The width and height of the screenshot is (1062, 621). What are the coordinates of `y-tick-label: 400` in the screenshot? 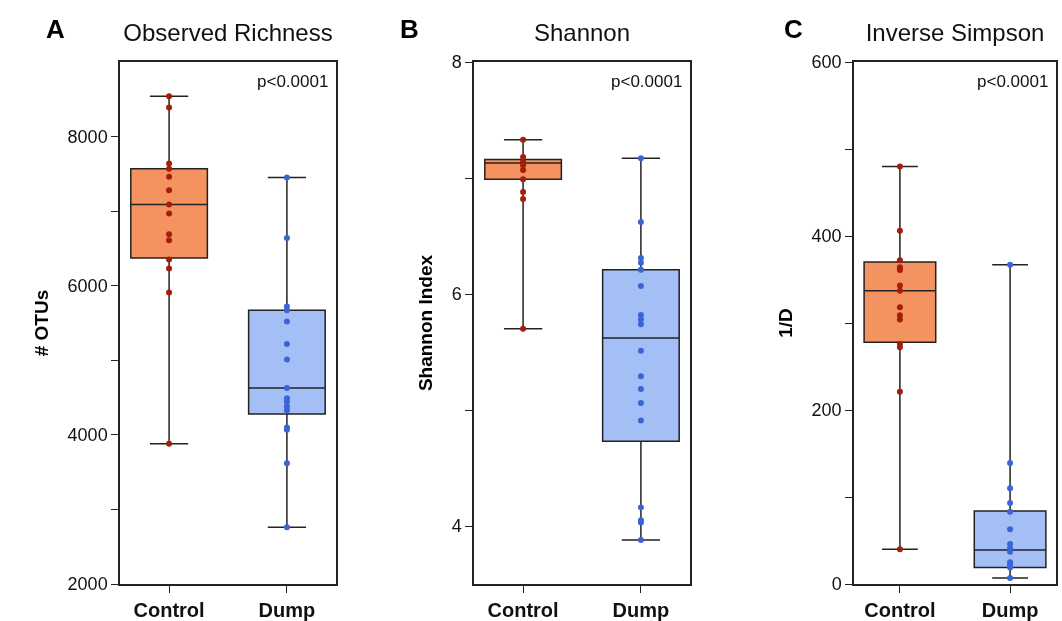 It's located at (826, 236).